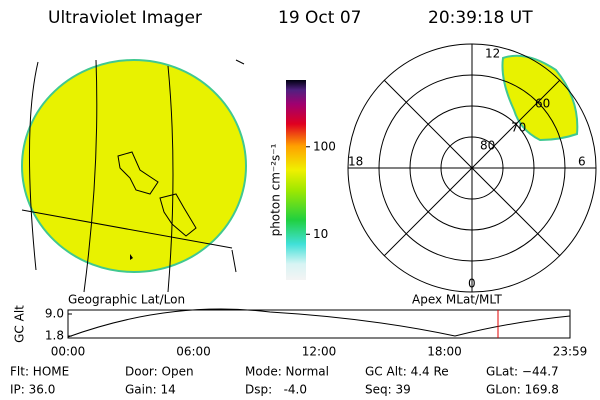 The image size is (600, 400). I want to click on time: 20:39:18 UT, so click(480, 18).